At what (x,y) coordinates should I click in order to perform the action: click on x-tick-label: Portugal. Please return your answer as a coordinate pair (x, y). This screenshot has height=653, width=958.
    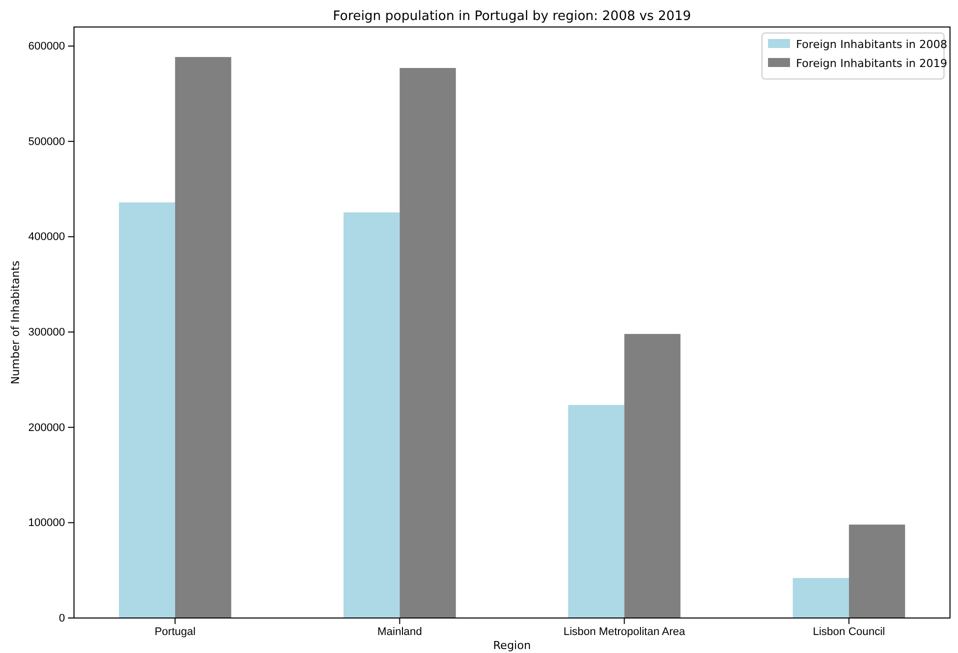
    Looking at the image, I should click on (175, 632).